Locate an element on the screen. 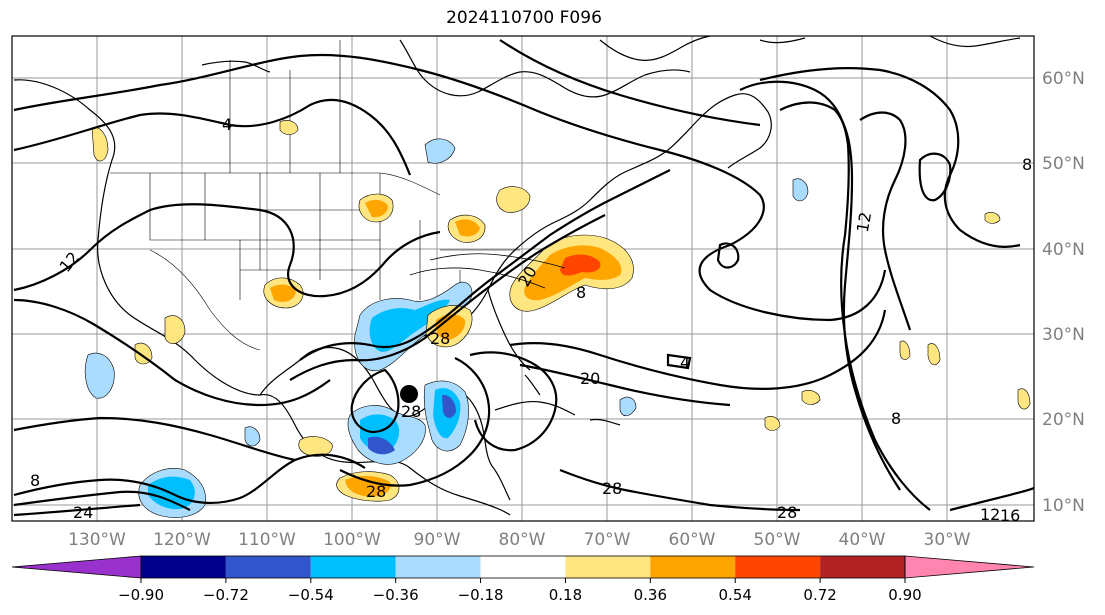  lon-label-90w: 90°W is located at coordinates (437, 540).